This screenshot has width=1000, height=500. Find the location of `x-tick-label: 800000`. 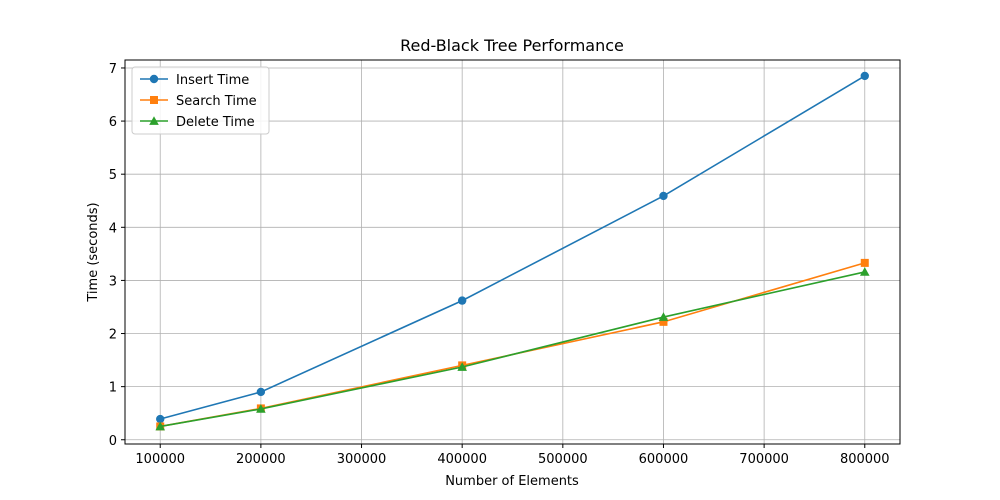

x-tick-label: 800000 is located at coordinates (865, 459).